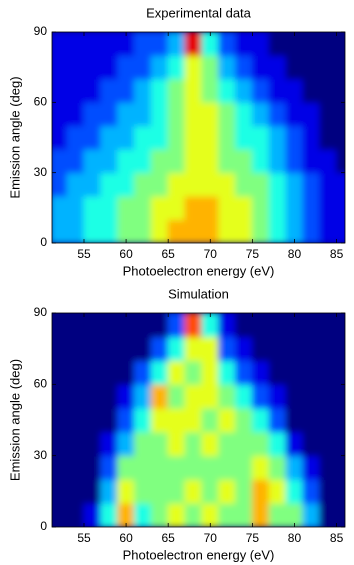 The width and height of the screenshot is (354, 565). What do you see at coordinates (41, 172) in the screenshot?
I see `y-tick-label: 30` at bounding box center [41, 172].